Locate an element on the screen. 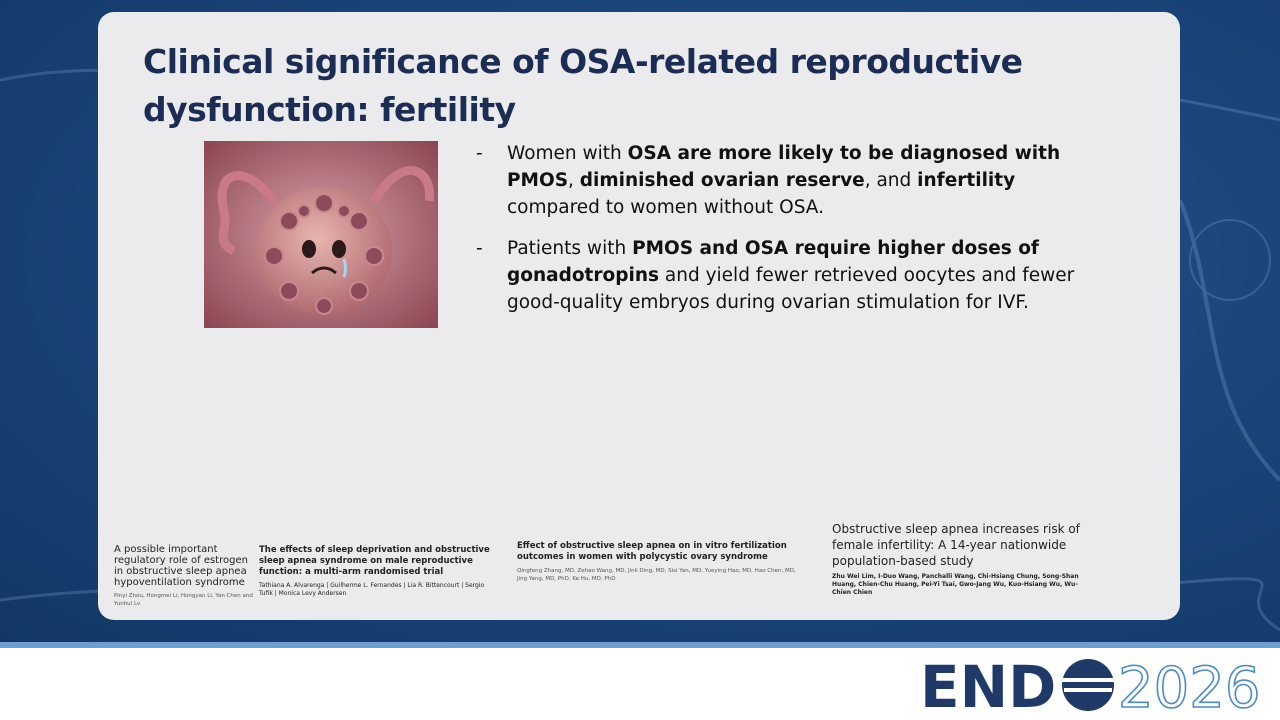  logo-globe is located at coordinates (1088, 685).